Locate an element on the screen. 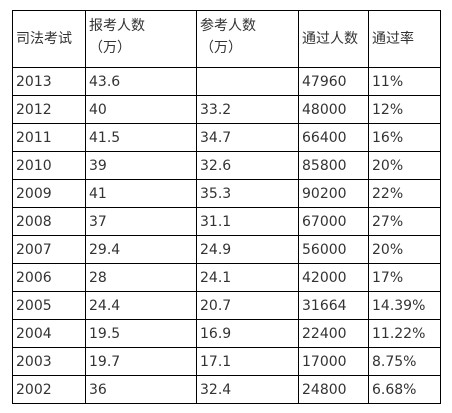 The height and width of the screenshot is (413, 452). table-cell: 24.1 is located at coordinates (247, 277).